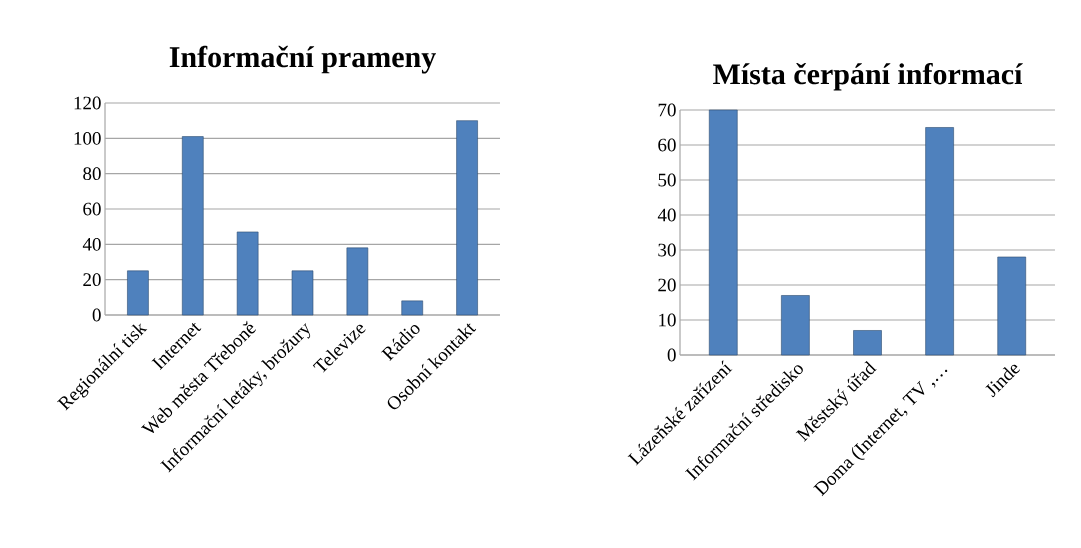 The width and height of the screenshot is (1081, 548). Describe the element at coordinates (92, 174) in the screenshot. I see `y-tick-label: 80` at that location.